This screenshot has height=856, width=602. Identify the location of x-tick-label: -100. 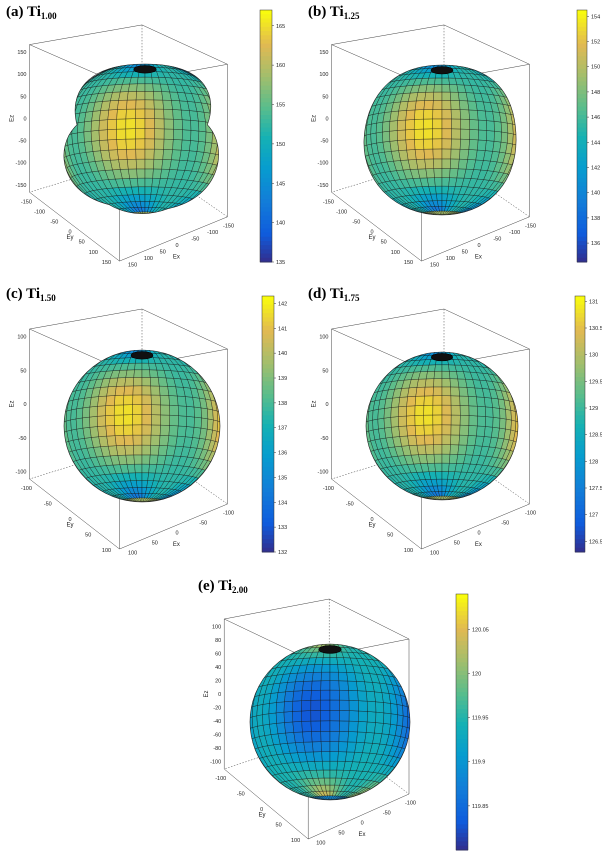
(228, 514).